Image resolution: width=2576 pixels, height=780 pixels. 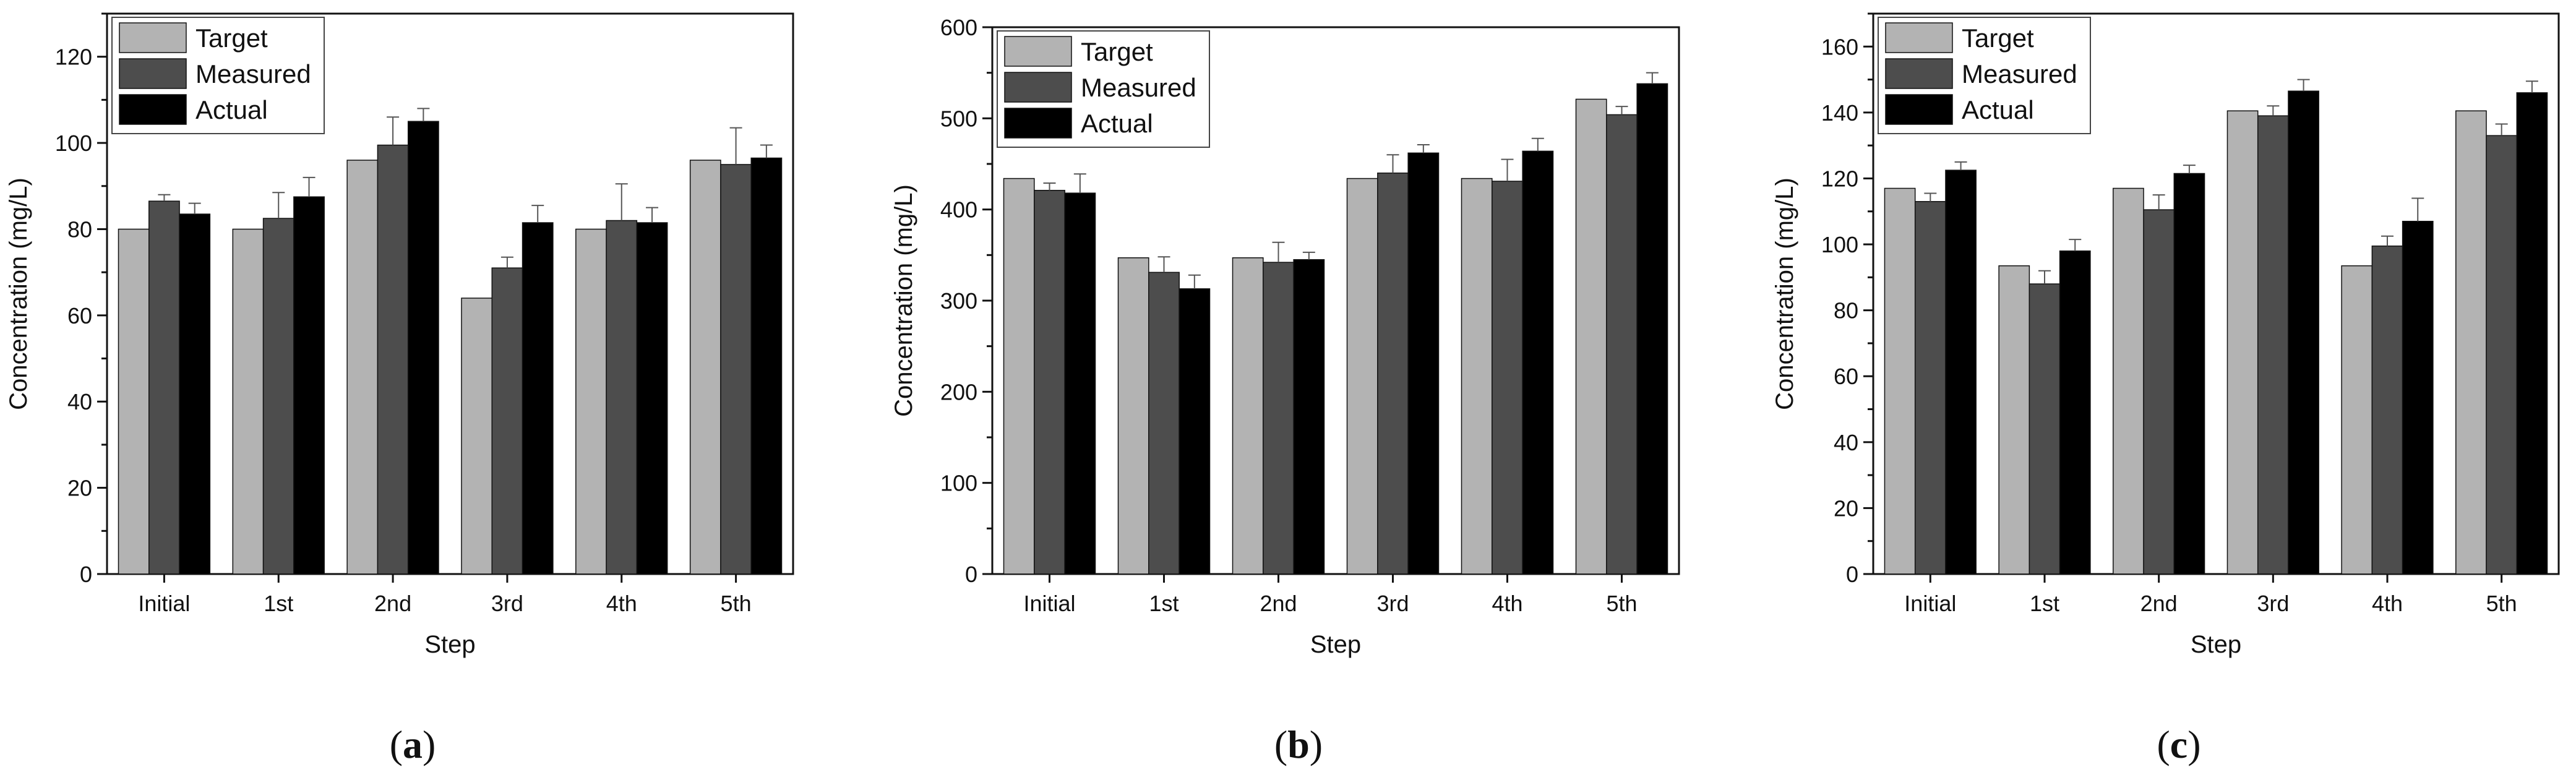 I want to click on panel-caption-letter: a, so click(x=413, y=744).